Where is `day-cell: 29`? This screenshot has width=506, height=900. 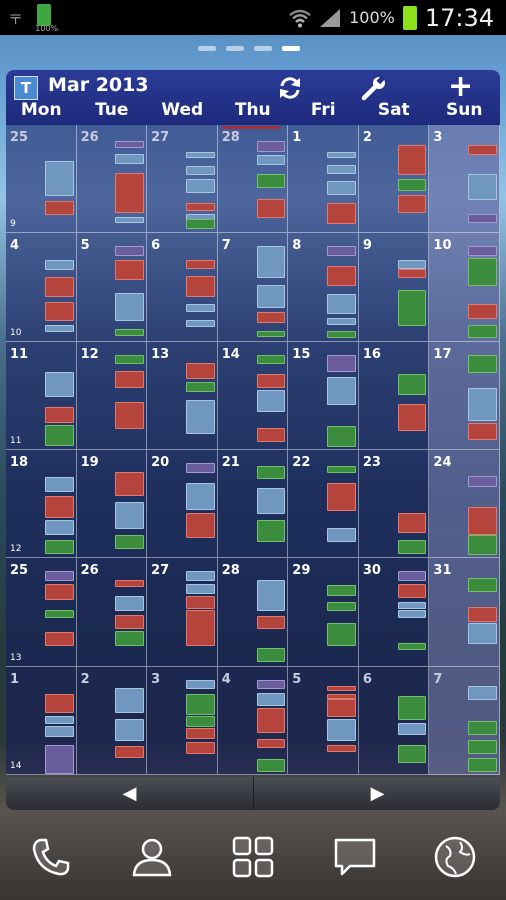 day-cell: 29 is located at coordinates (323, 612).